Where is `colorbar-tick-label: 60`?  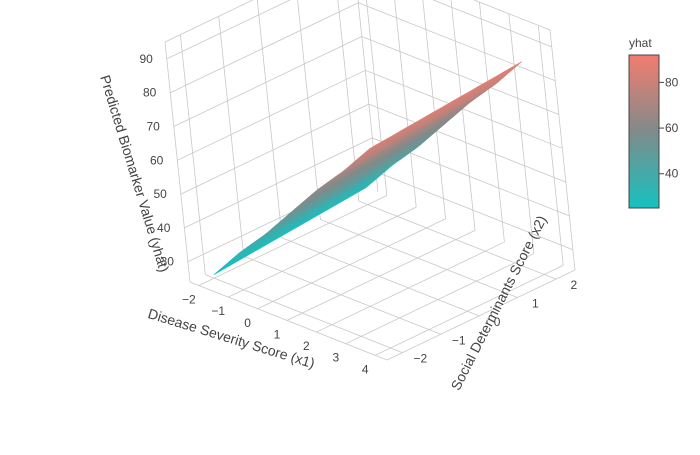 colorbar-tick-label: 60 is located at coordinates (672, 128).